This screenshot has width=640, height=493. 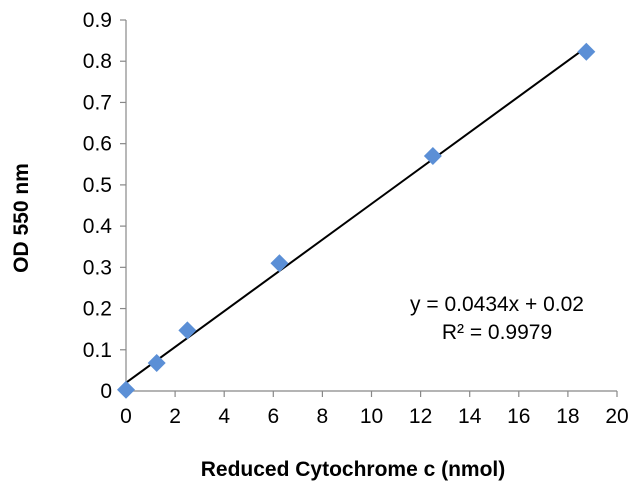 I want to click on x-tick-label: 14, so click(x=470, y=416).